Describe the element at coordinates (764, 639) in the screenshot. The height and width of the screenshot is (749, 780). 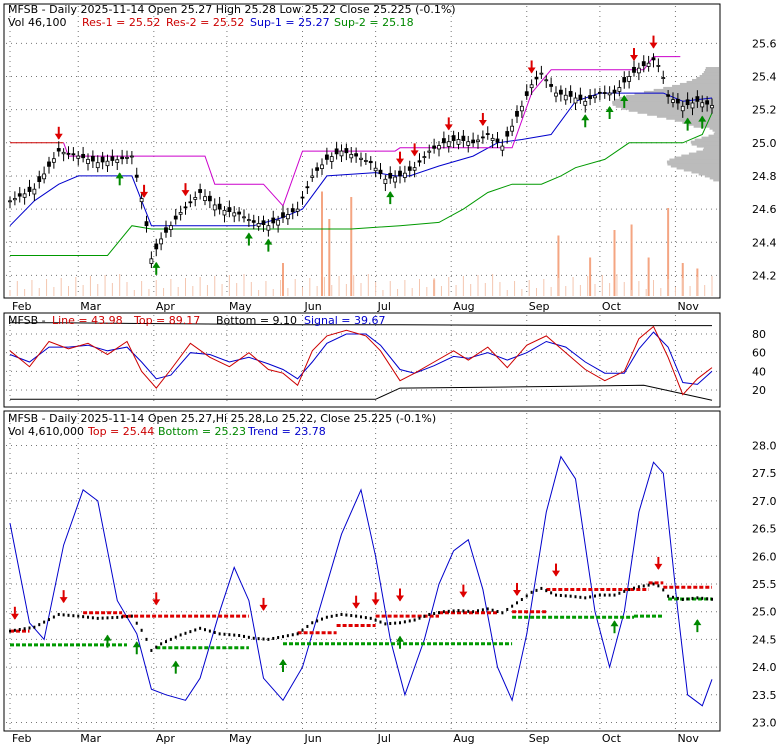
I see `y-tick-label: 24.5` at that location.